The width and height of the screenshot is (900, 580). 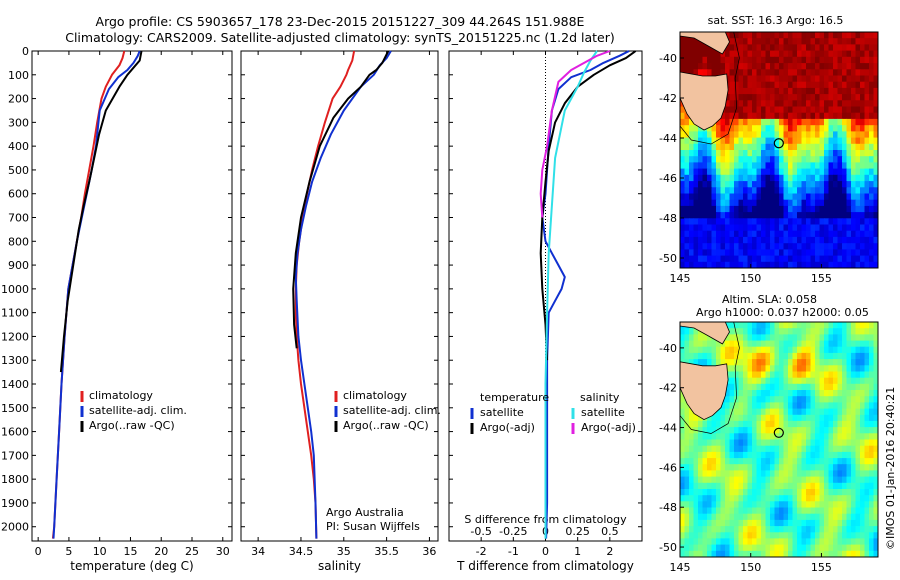 What do you see at coordinates (15, 455) in the screenshot?
I see `depth-tick-label: 1700` at bounding box center [15, 455].